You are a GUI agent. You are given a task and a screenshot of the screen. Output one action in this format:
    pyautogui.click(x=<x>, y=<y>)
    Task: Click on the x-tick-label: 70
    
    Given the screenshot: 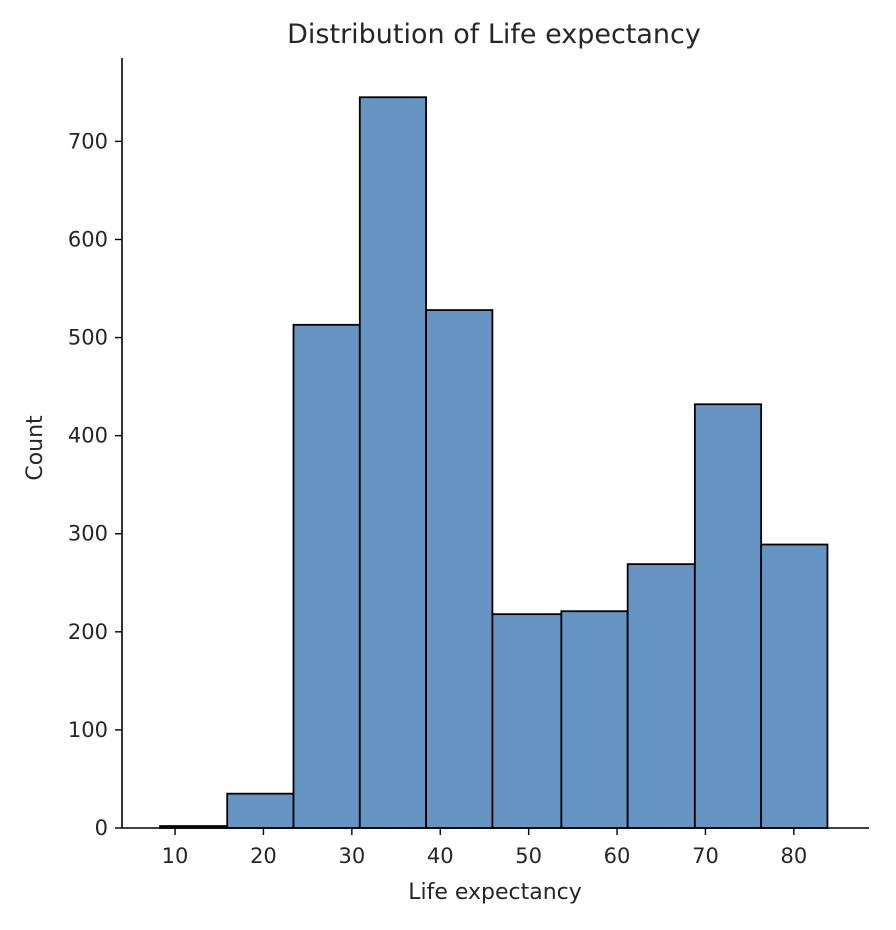 What is the action you would take?
    pyautogui.click(x=705, y=856)
    